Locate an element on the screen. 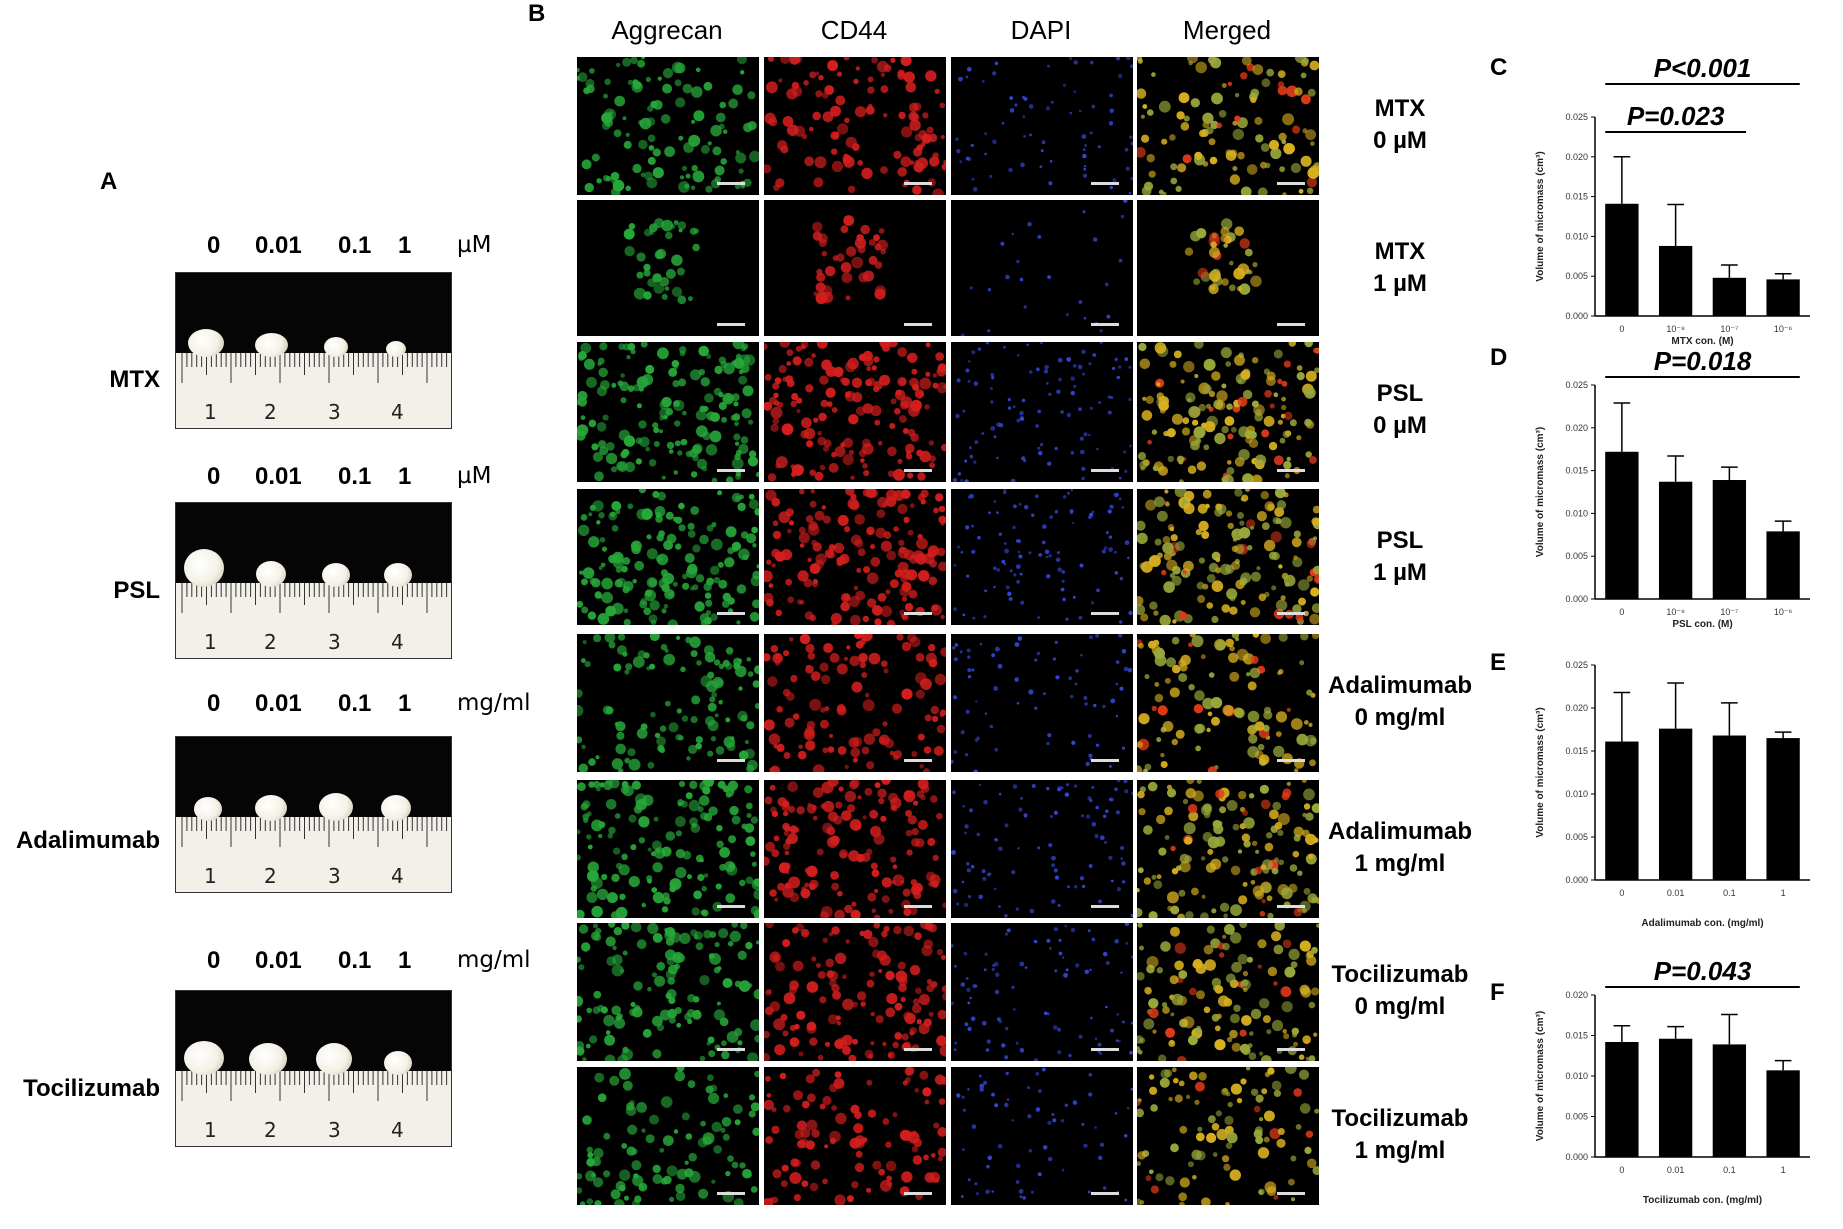 This screenshot has height=1229, width=1843. conc-header-tocilizumab: 0 0.01 0.1 1 mg/ml is located at coordinates (375, 962).